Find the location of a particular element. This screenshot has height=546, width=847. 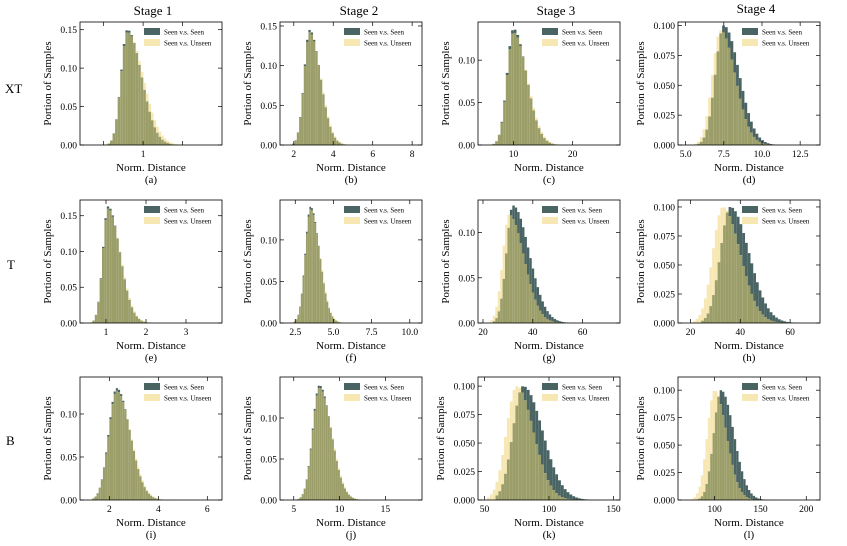

y-tick-label: 0.075 is located at coordinates (665, 237).